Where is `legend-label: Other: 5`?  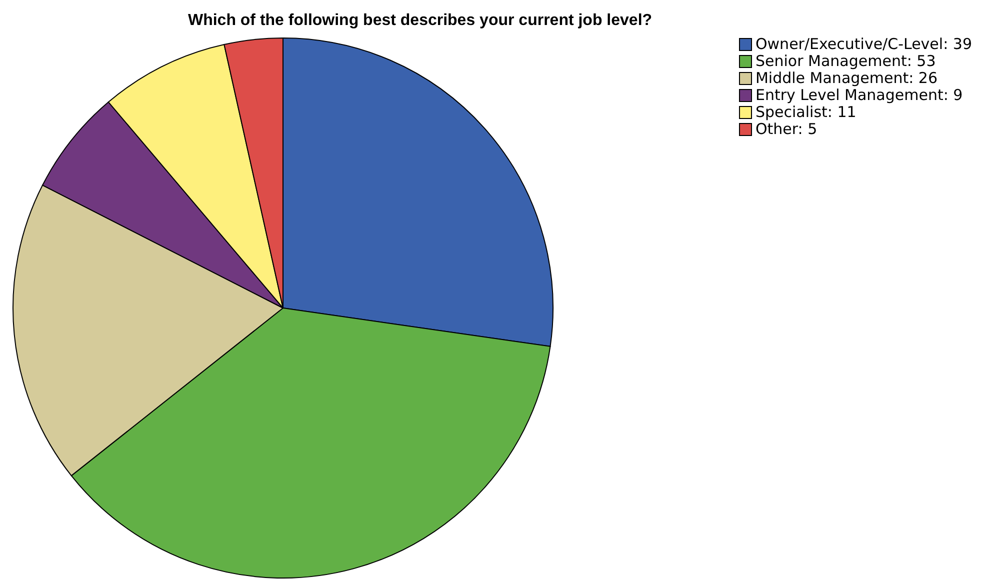 legend-label: Other: 5 is located at coordinates (786, 129).